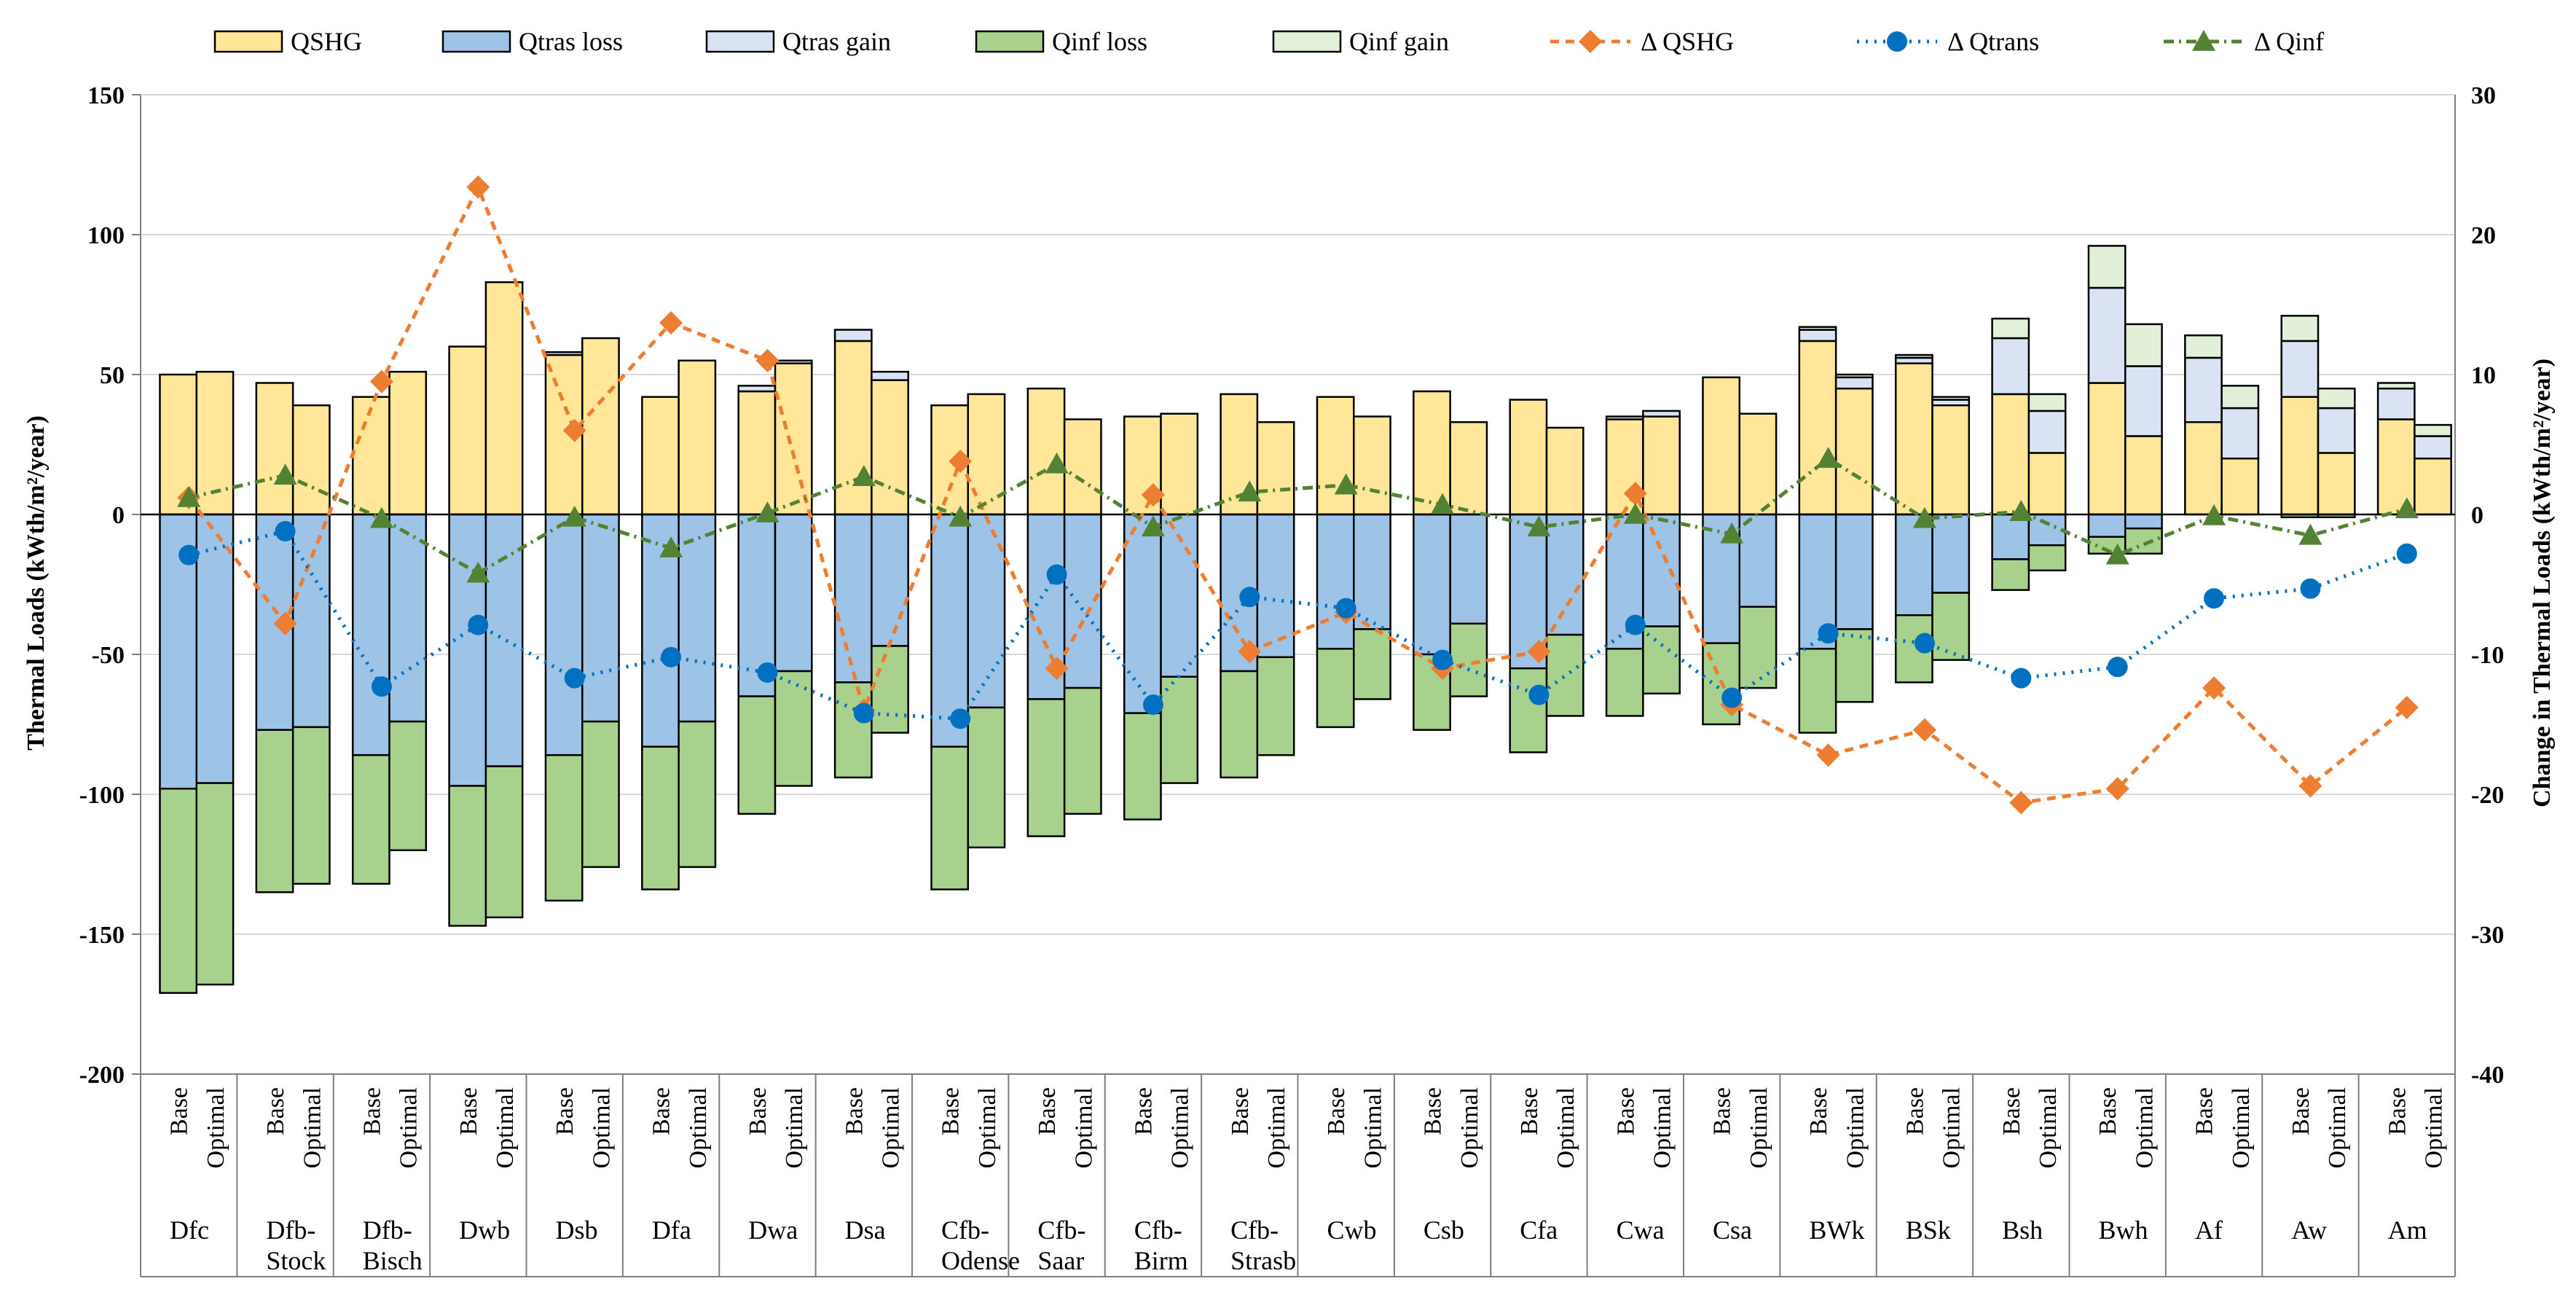 The width and height of the screenshot is (2576, 1308). What do you see at coordinates (1061, 42) in the screenshot?
I see `legend-item-qinfloss: Qinf loss` at bounding box center [1061, 42].